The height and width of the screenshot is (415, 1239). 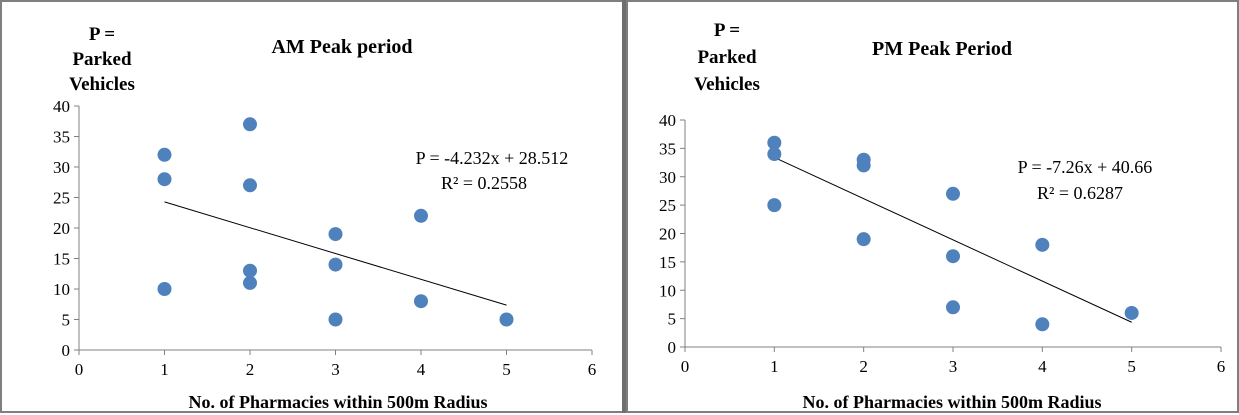 I want to click on am-trendline-equation: P = -4.232x + 28.512, so click(x=492, y=158).